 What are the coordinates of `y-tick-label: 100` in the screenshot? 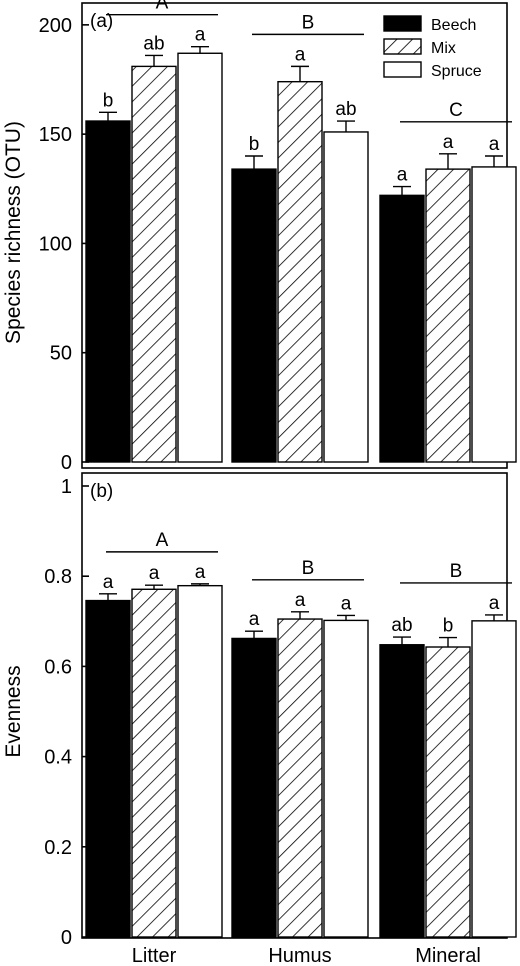 It's located at (55, 244).